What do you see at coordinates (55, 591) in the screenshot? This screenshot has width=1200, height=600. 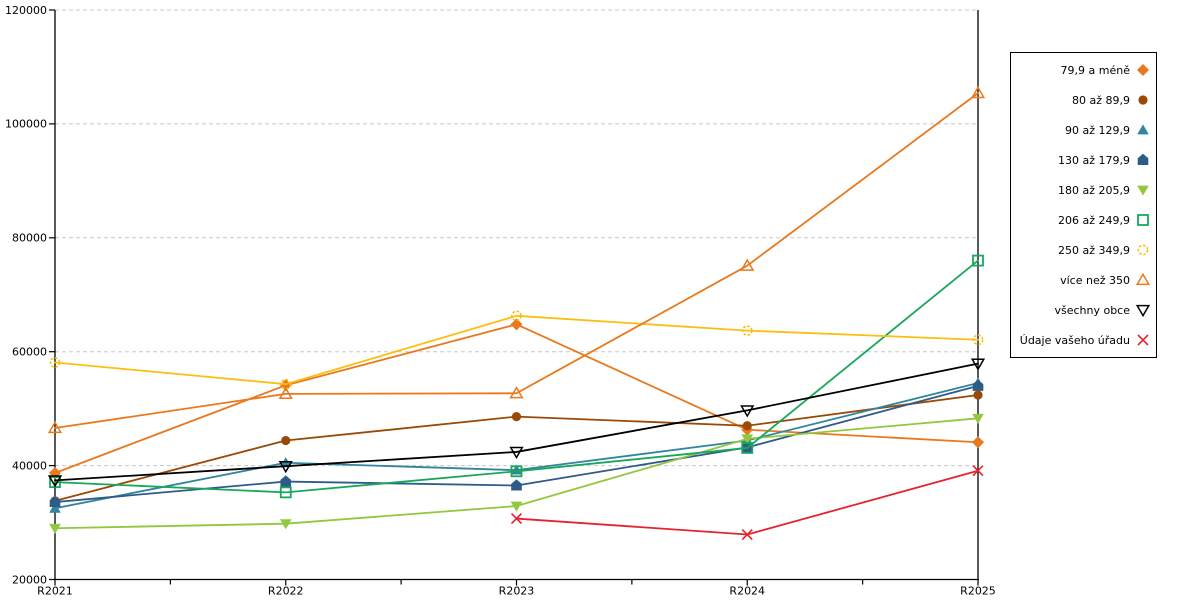 I see `x-tick-label: R2021` at bounding box center [55, 591].